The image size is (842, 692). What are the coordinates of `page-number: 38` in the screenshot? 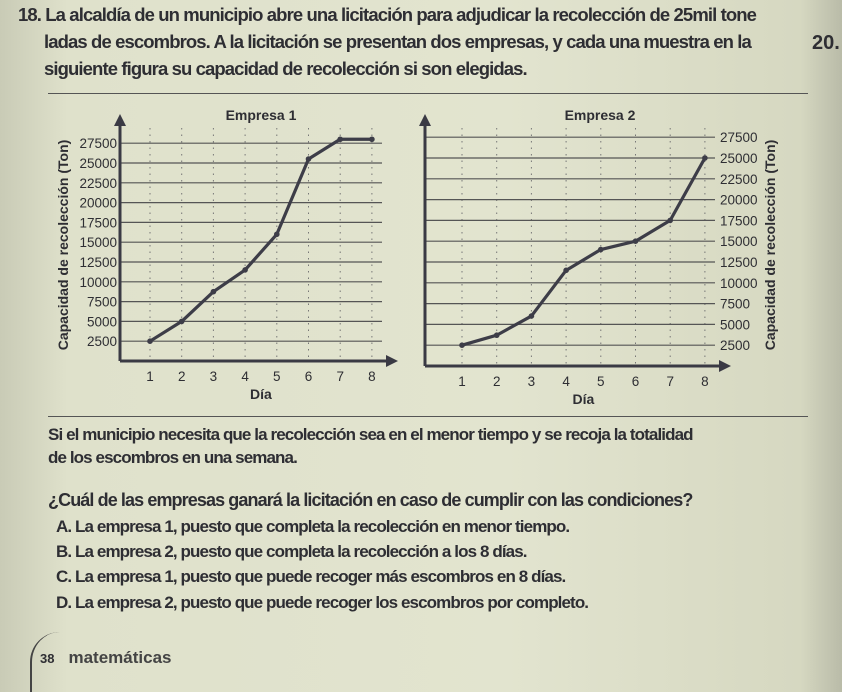 It's located at (47, 658).